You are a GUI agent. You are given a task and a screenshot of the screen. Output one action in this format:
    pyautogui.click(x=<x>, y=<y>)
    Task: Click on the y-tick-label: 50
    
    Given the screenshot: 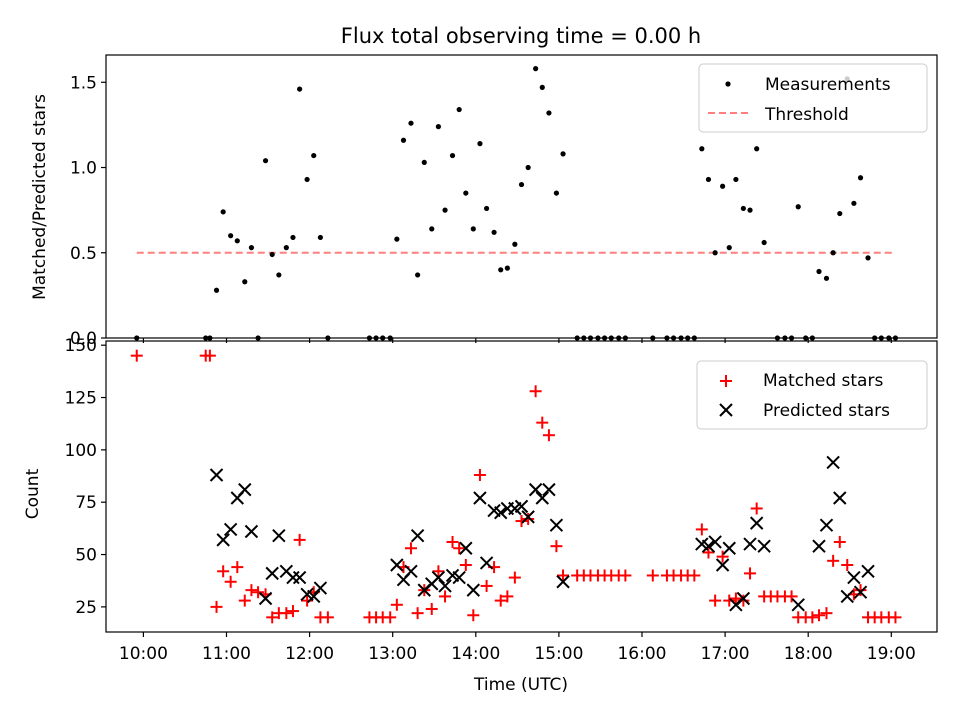 What is the action you would take?
    pyautogui.click(x=86, y=556)
    